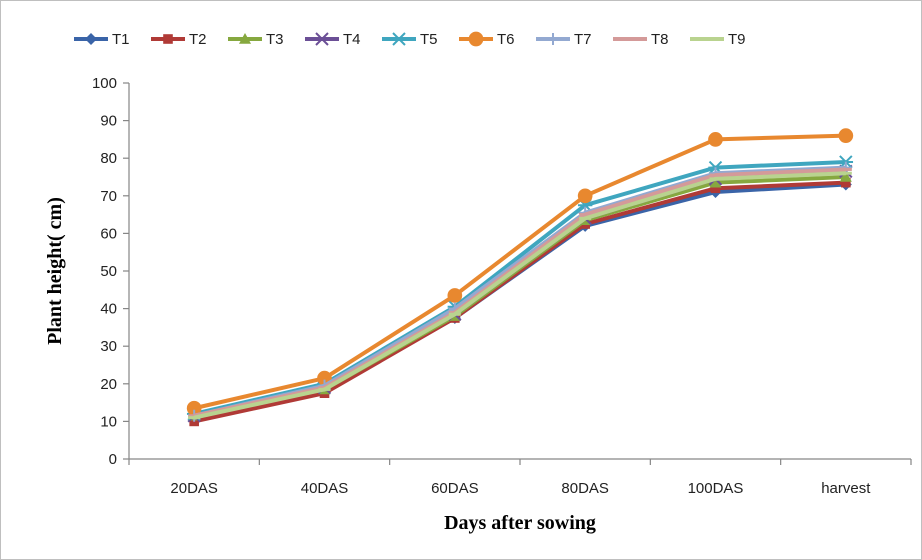 The width and height of the screenshot is (922, 560). I want to click on y-axis-title: Plant height( cm), so click(55, 271).